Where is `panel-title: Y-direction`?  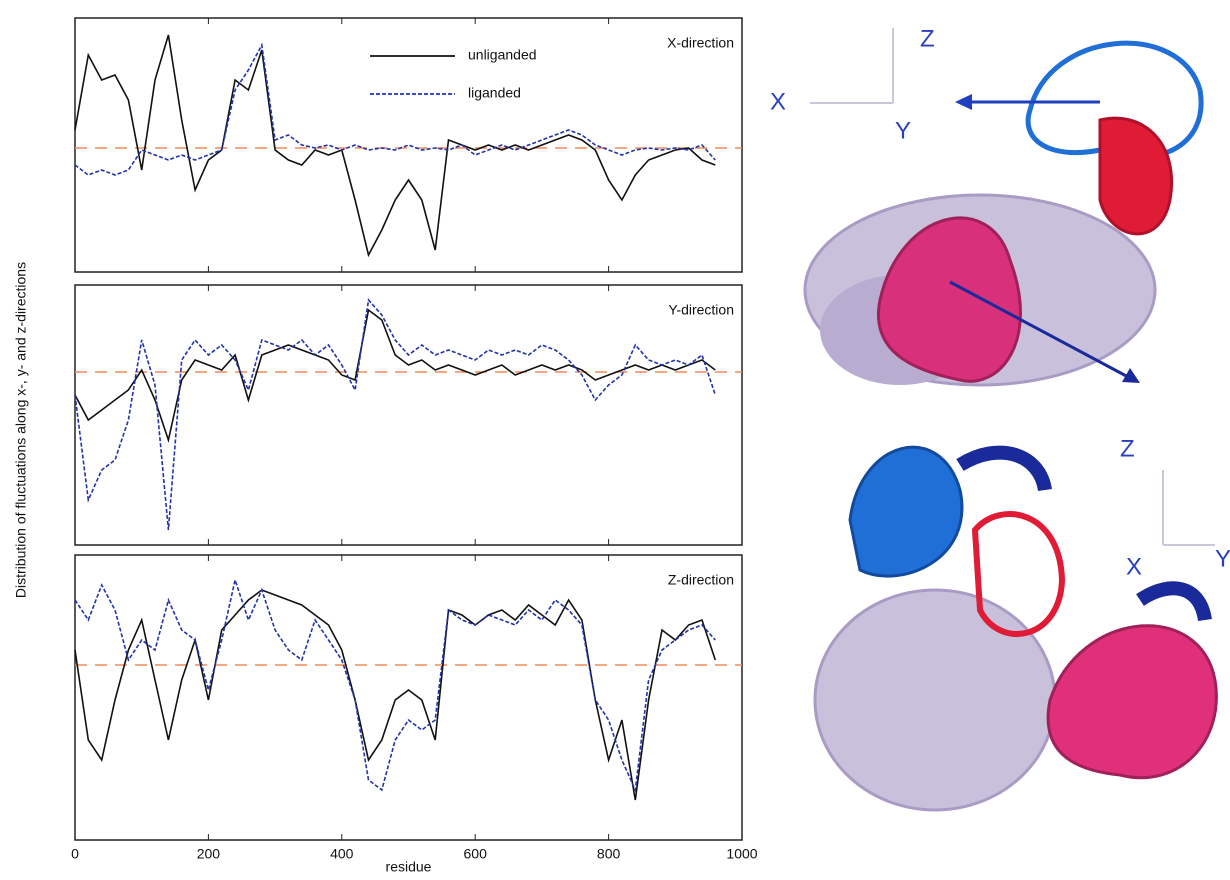 panel-title: Y-direction is located at coordinates (701, 310).